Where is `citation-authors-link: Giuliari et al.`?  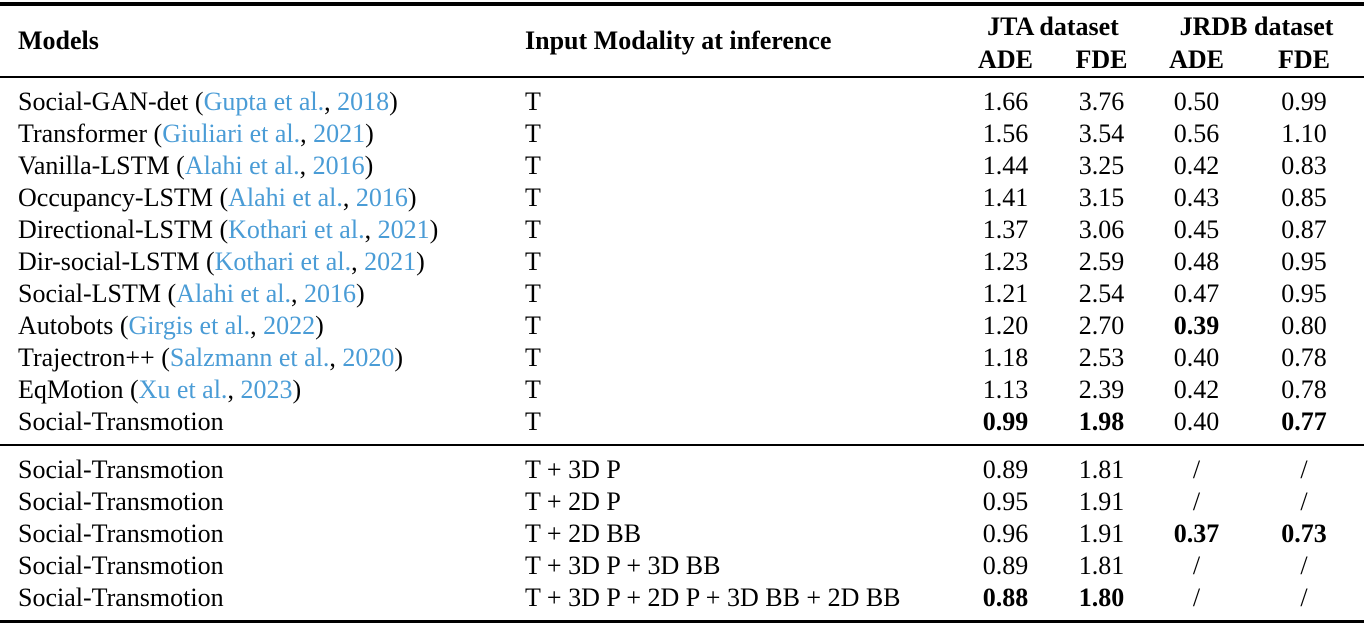
citation-authors-link: Giuliari et al. is located at coordinates (231, 133).